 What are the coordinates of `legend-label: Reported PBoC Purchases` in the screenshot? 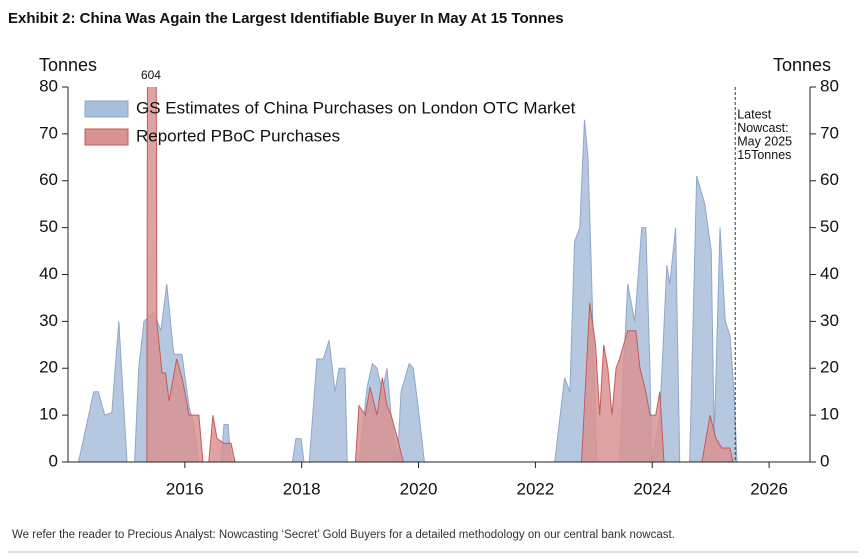 It's located at (238, 135).